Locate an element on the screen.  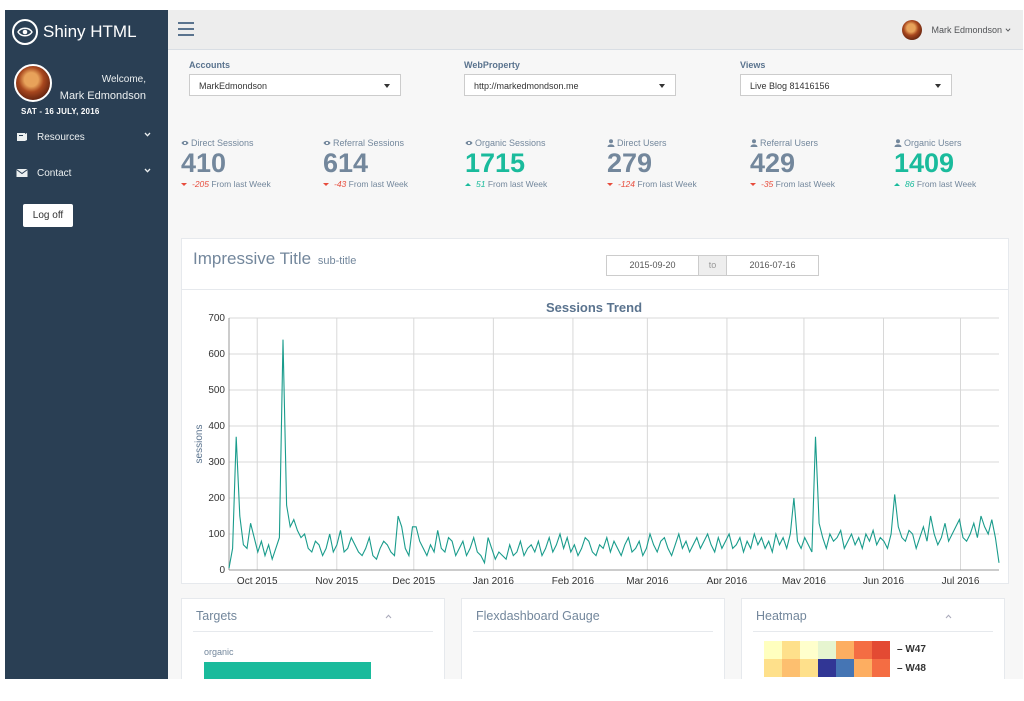
x-tick-label: Nov 2015 is located at coordinates (336, 580).